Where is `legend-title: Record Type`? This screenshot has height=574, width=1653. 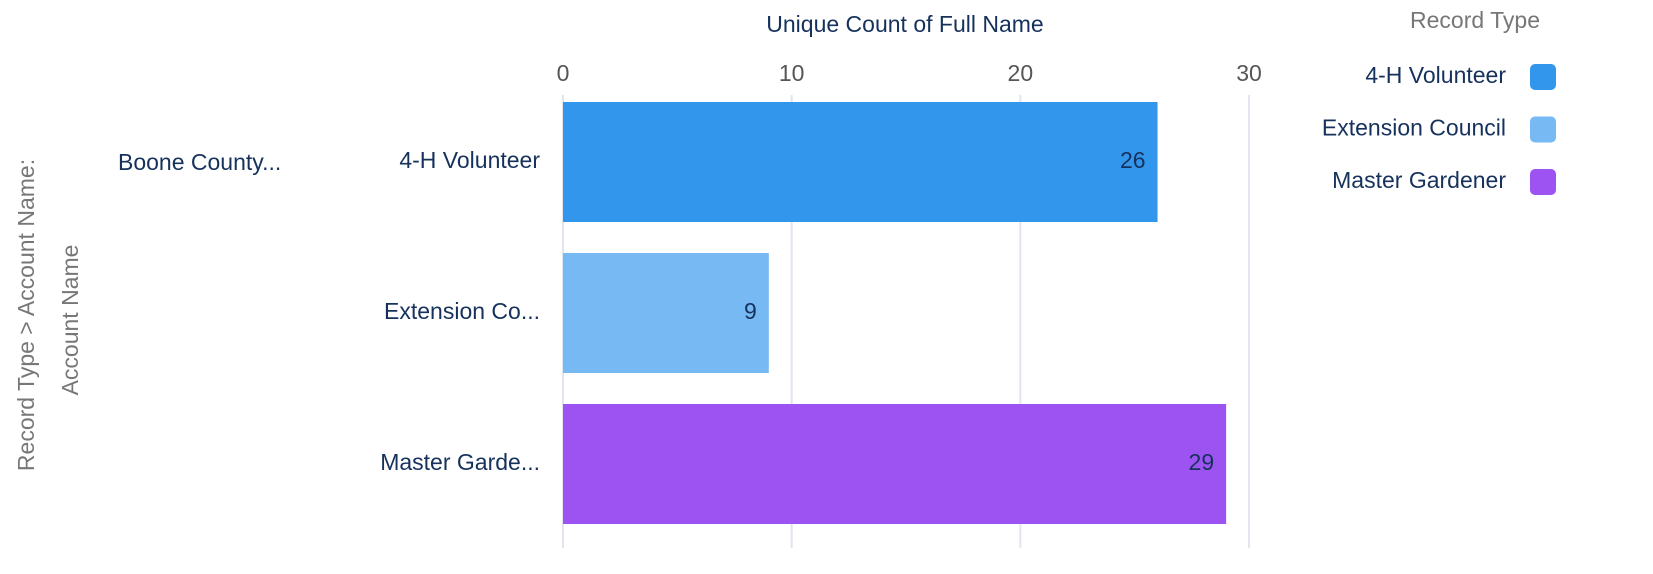 legend-title: Record Type is located at coordinates (1475, 20).